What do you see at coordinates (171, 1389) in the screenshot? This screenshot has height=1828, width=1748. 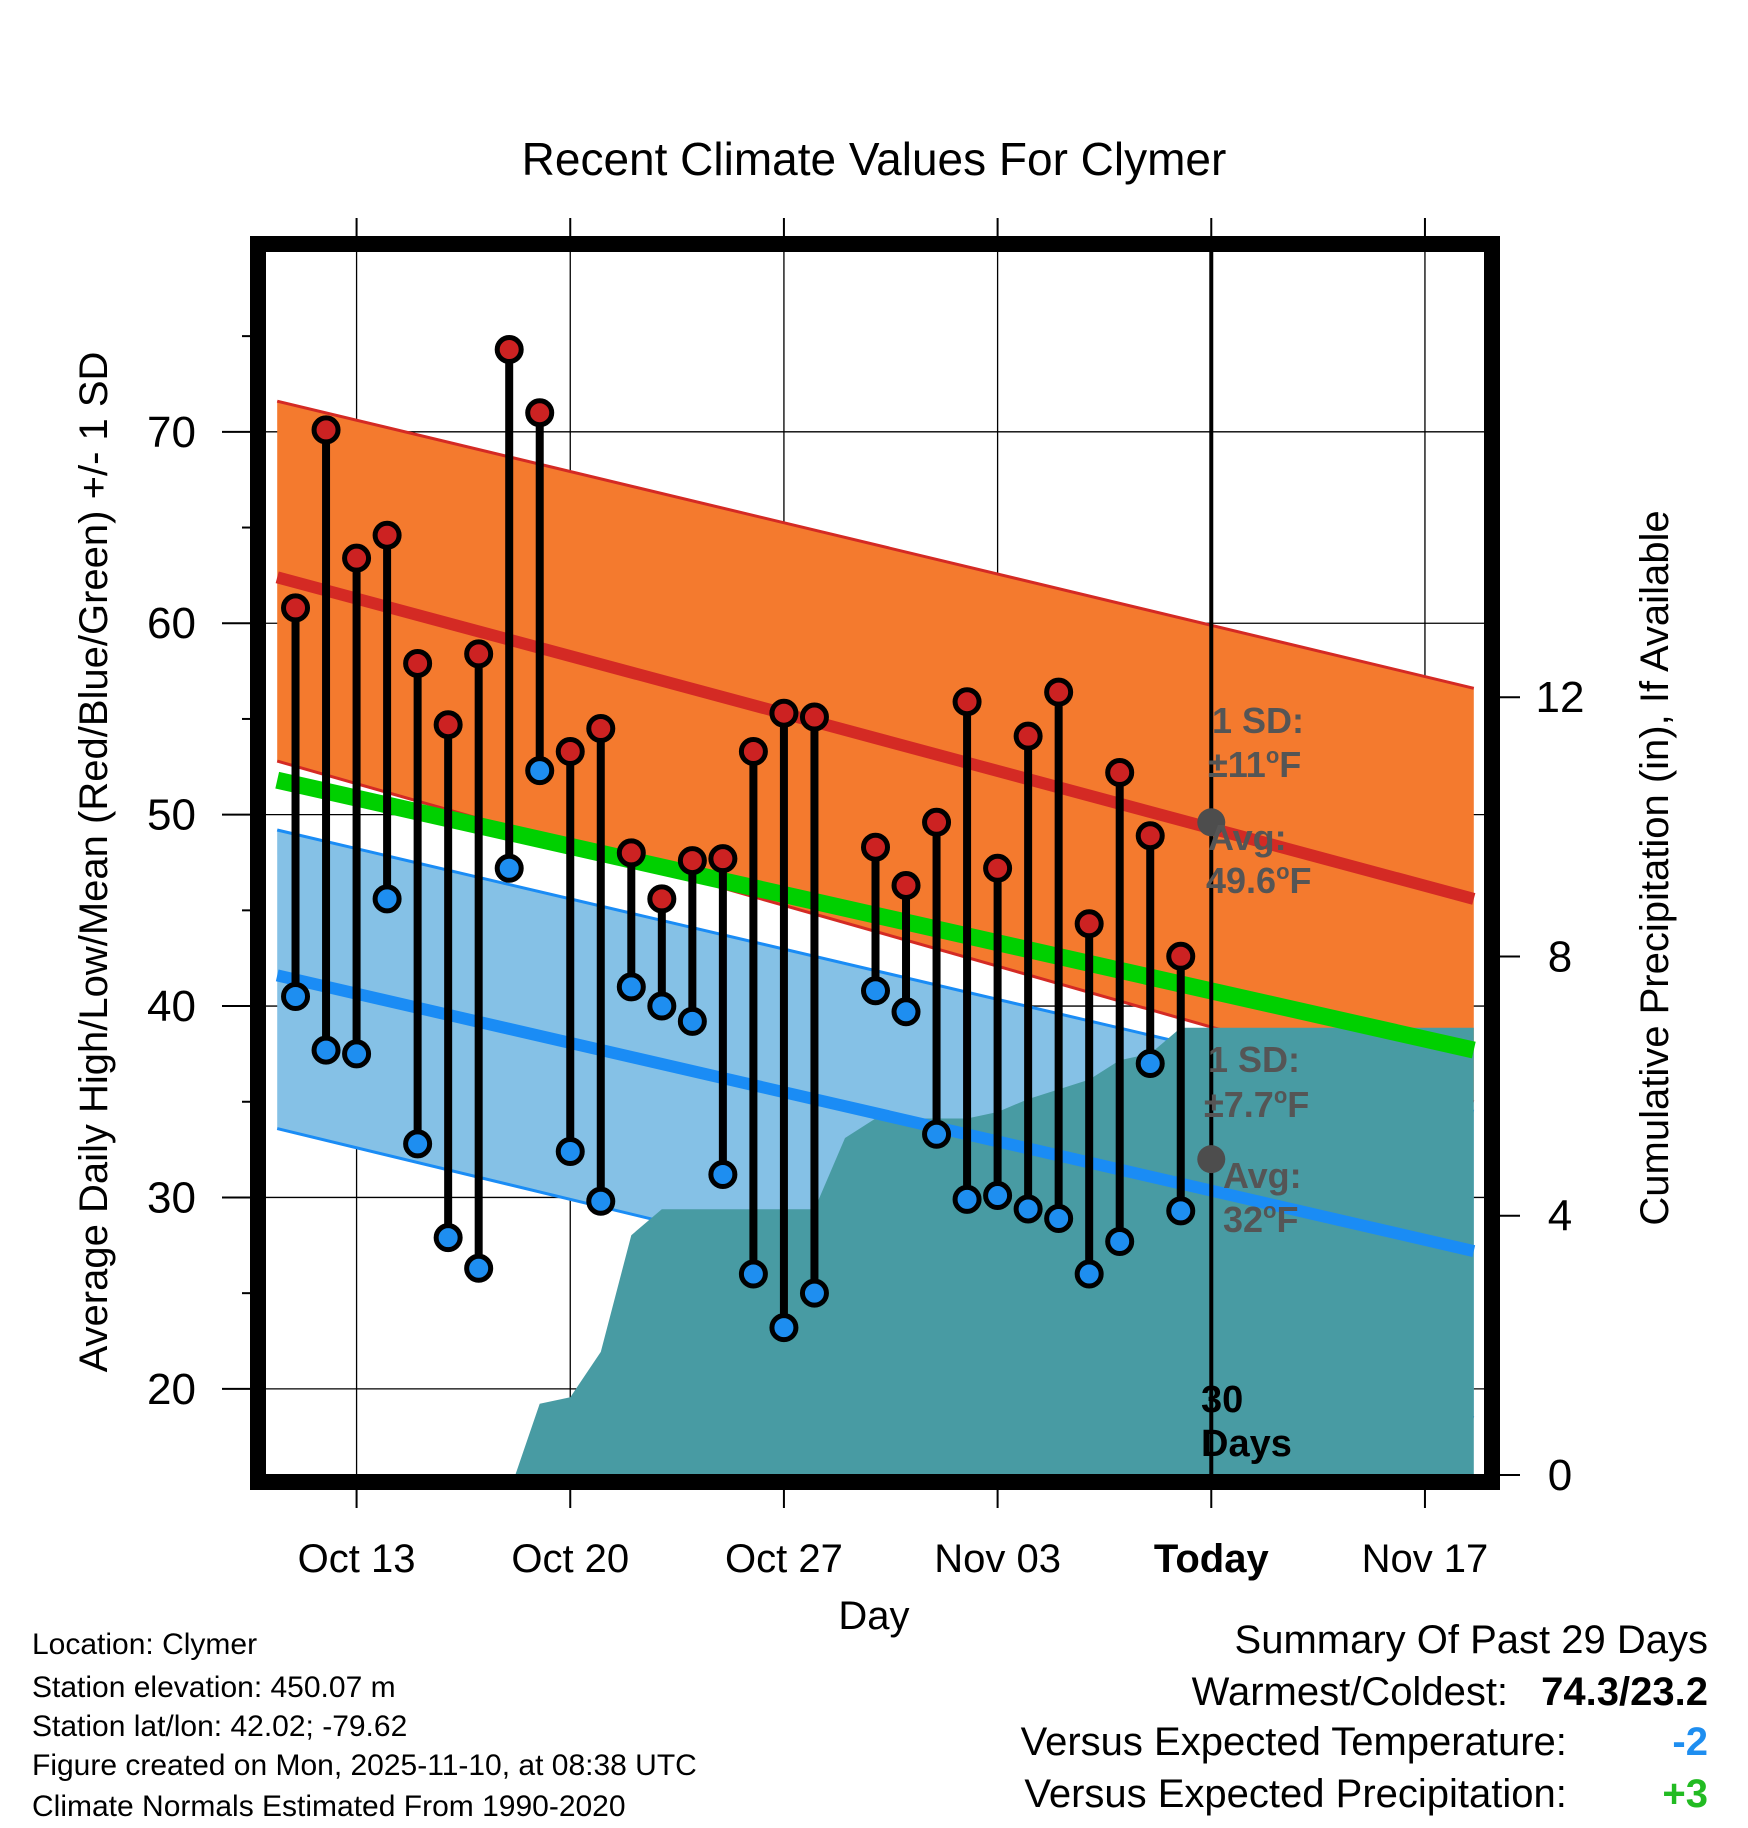 I see `y-tick-label: 20` at bounding box center [171, 1389].